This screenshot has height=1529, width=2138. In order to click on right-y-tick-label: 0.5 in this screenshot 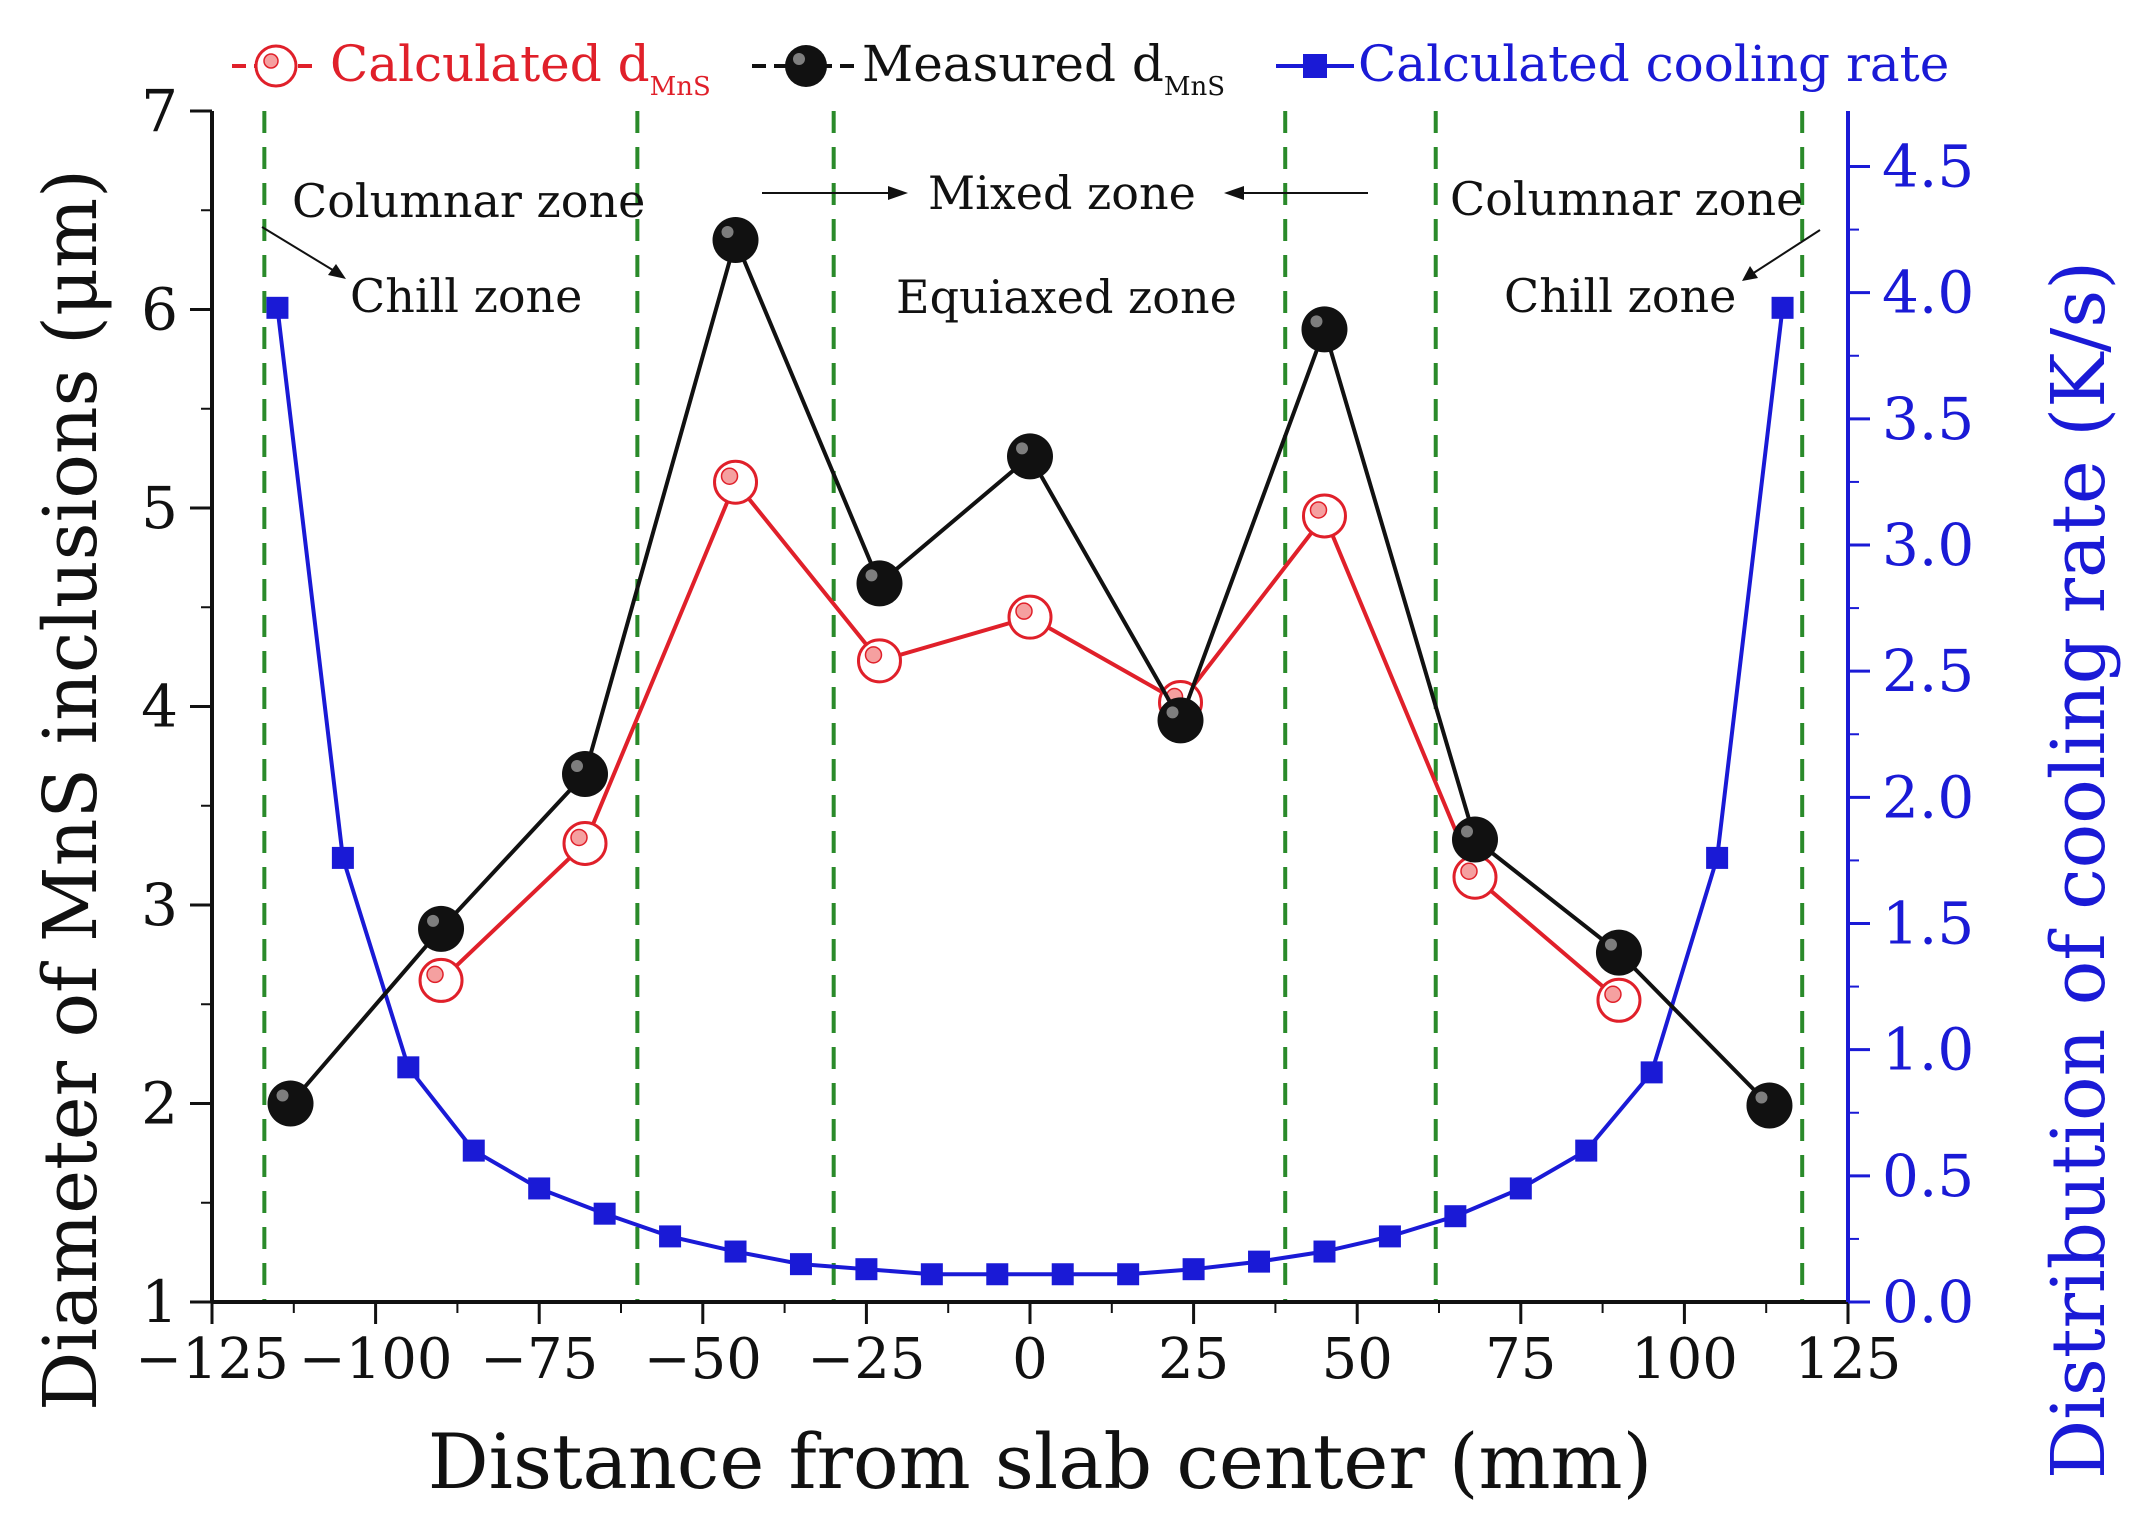, I will do `click(1928, 1176)`.